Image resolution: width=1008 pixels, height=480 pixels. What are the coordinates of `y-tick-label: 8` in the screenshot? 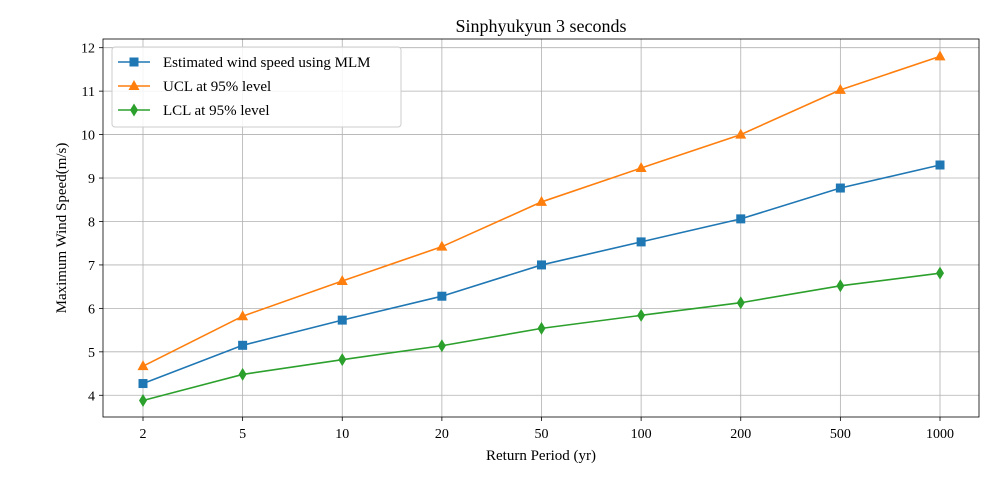 It's located at (91, 222).